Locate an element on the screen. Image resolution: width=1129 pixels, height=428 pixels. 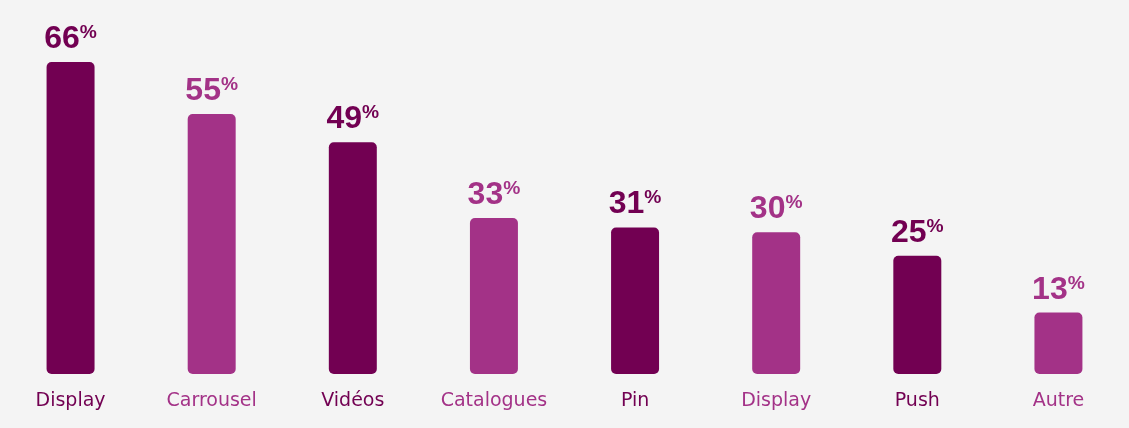
data-label: 55$^{%}$ is located at coordinates (212, 89).